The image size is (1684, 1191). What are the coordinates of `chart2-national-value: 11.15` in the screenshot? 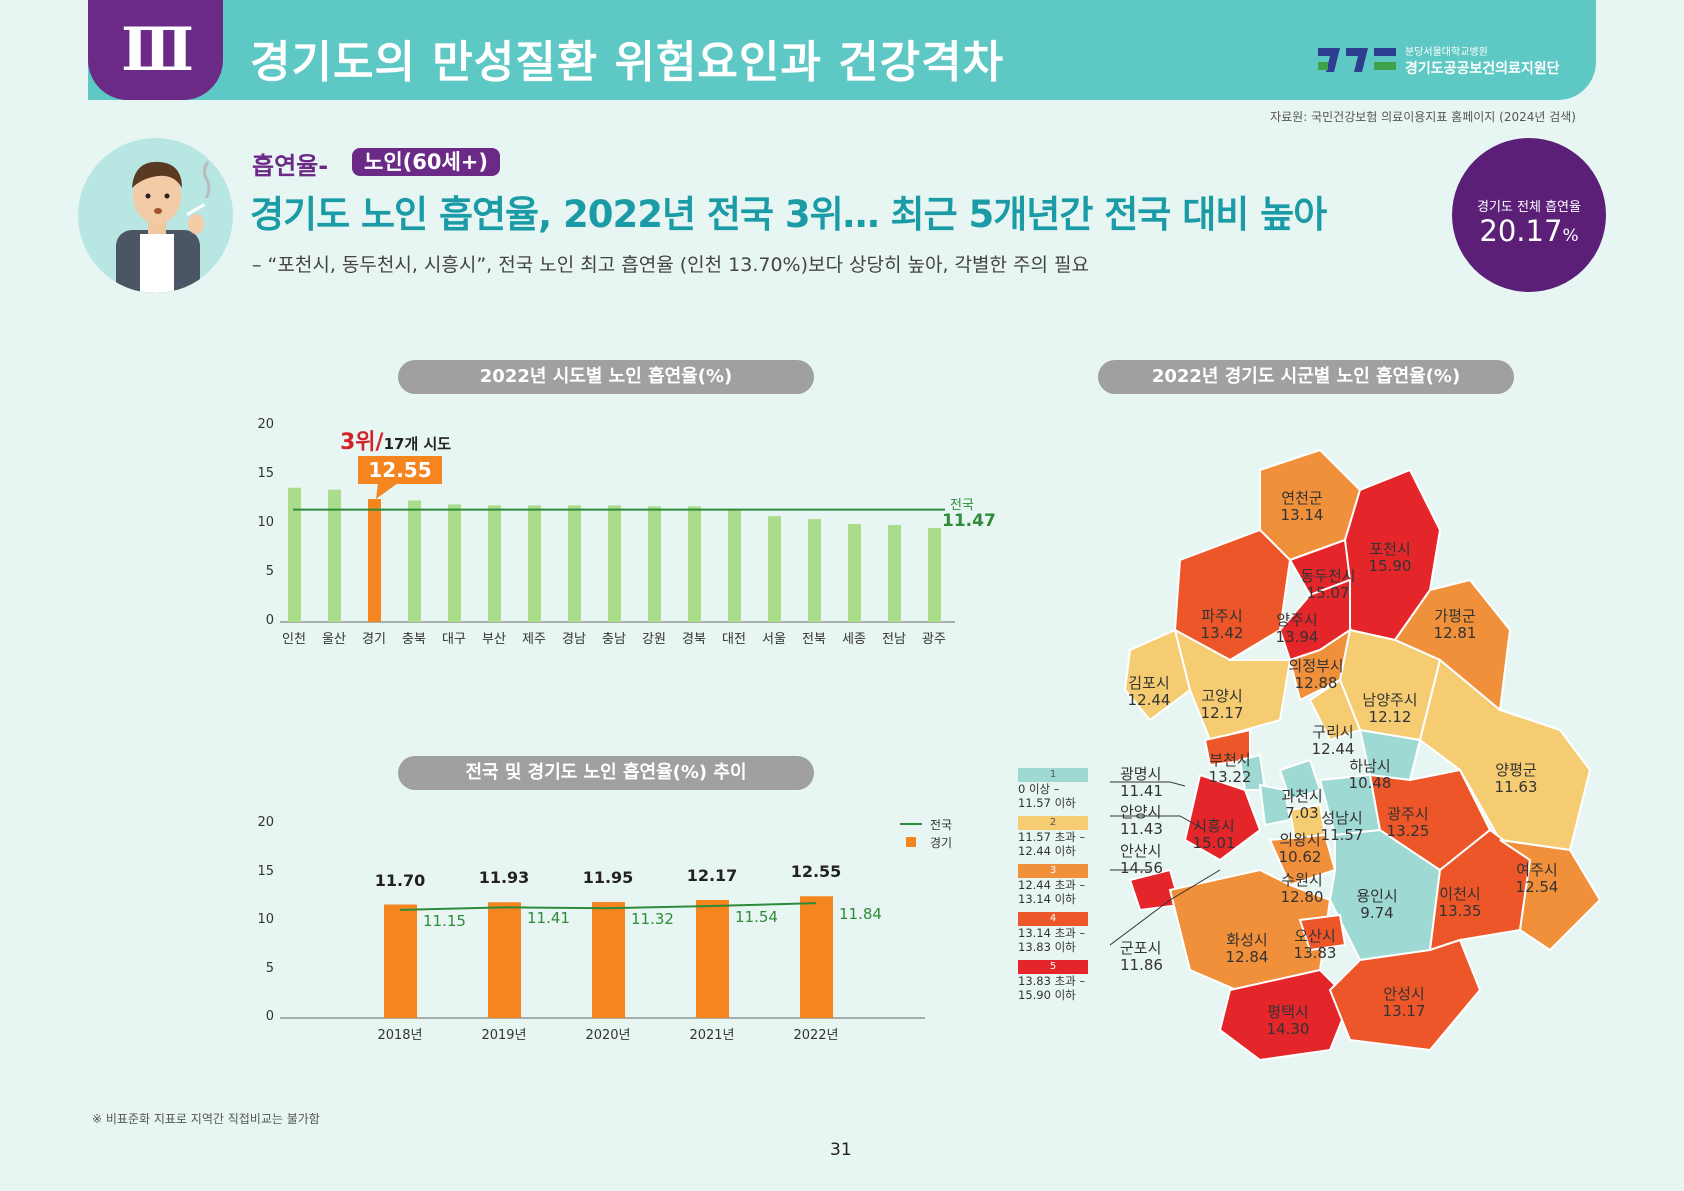 It's located at (444, 920).